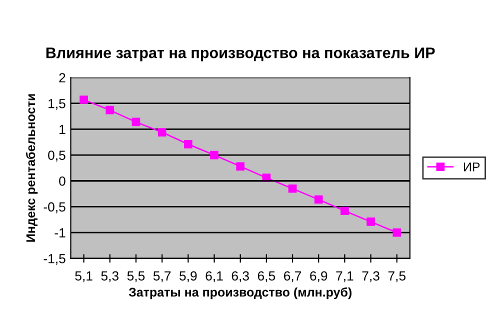 This screenshot has width=488, height=323. Describe the element at coordinates (188, 276) in the screenshot. I see `x-tick-label: 5,9` at that location.